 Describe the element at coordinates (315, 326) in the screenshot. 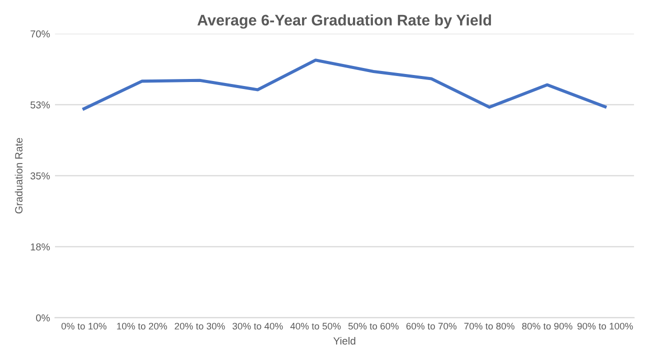

I see `x-tick-label: 40% to 50%` at that location.